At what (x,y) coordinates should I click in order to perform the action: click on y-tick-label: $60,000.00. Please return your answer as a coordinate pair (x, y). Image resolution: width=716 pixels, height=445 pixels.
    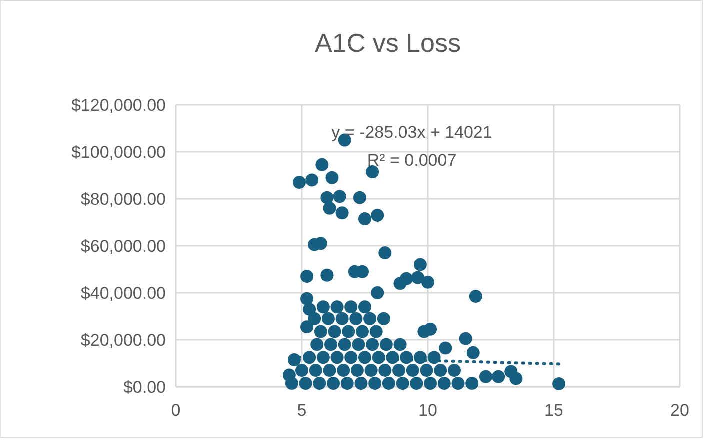
    Looking at the image, I should click on (123, 246).